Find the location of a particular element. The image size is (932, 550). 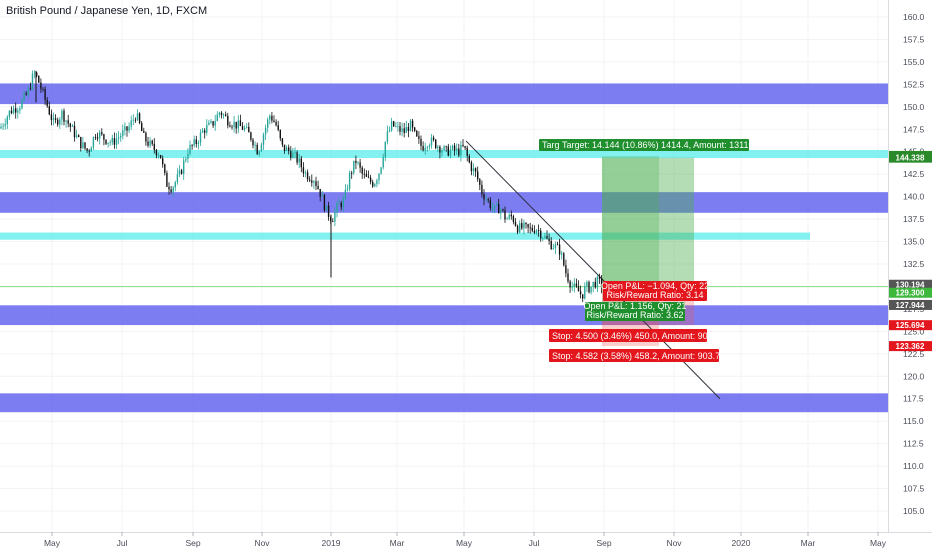

key-level-zone is located at coordinates (405, 236).